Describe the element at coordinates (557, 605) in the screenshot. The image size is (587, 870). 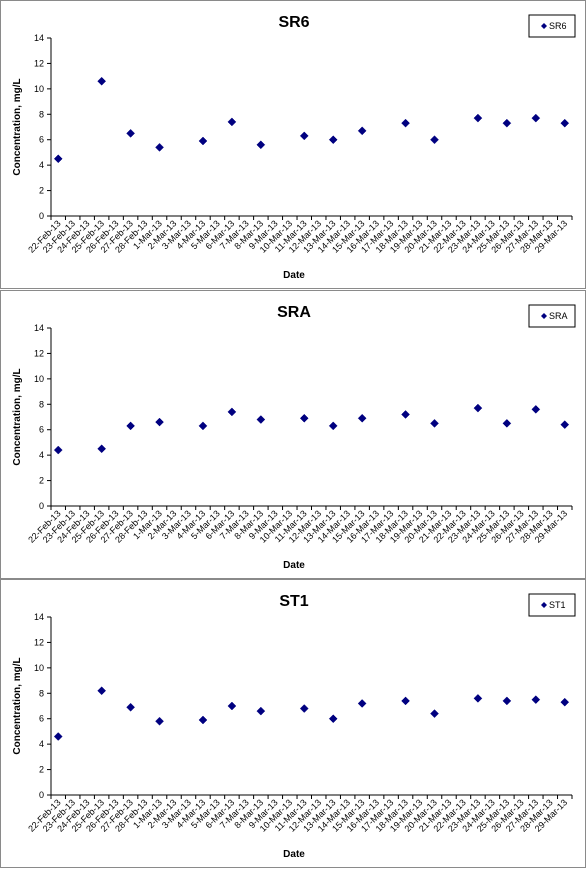
I see `legend-label: ST1` at that location.